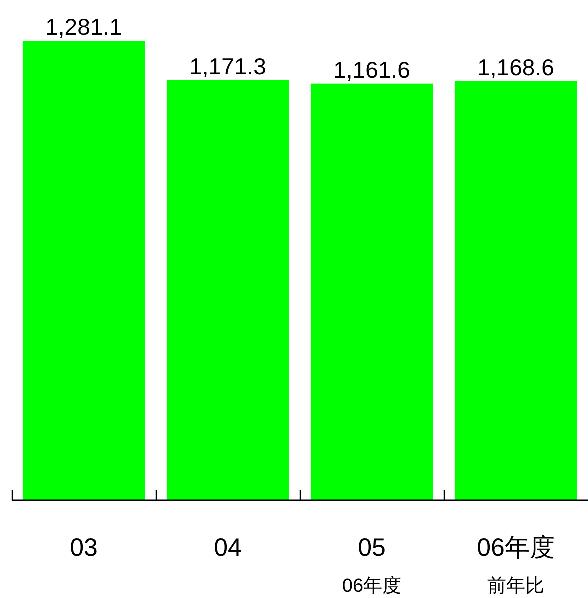 This screenshot has height=598, width=588. What do you see at coordinates (228, 66) in the screenshot?
I see `data-label: 1,171.3` at bounding box center [228, 66].